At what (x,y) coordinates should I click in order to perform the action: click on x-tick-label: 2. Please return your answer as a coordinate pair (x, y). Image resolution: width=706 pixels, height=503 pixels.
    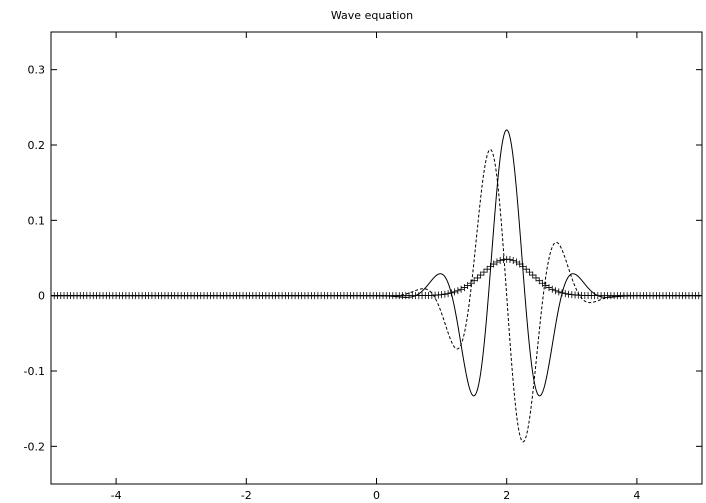
    Looking at the image, I should click on (506, 495).